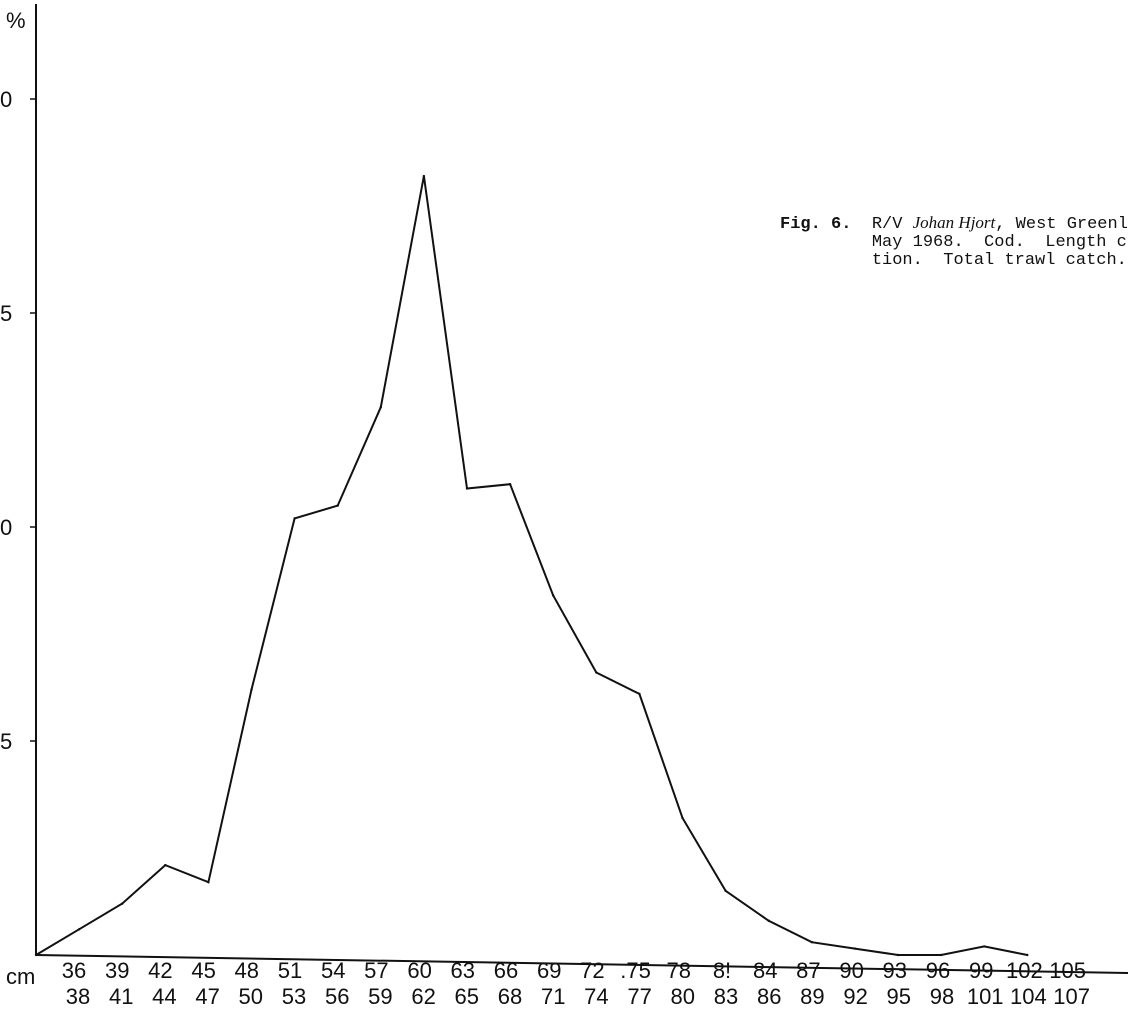 Image resolution: width=1128 pixels, height=1026 pixels. I want to click on x-tick-label-bottom: 86, so click(769, 996).